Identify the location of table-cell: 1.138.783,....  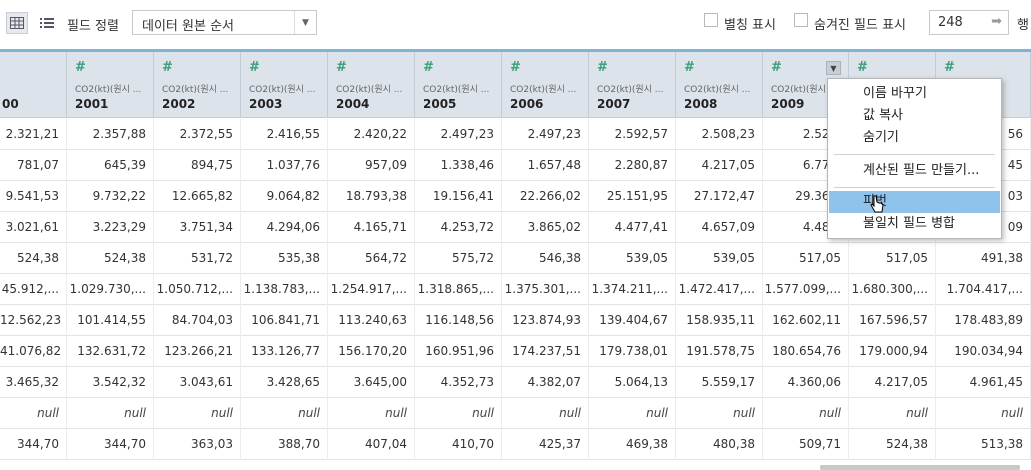
(284, 289).